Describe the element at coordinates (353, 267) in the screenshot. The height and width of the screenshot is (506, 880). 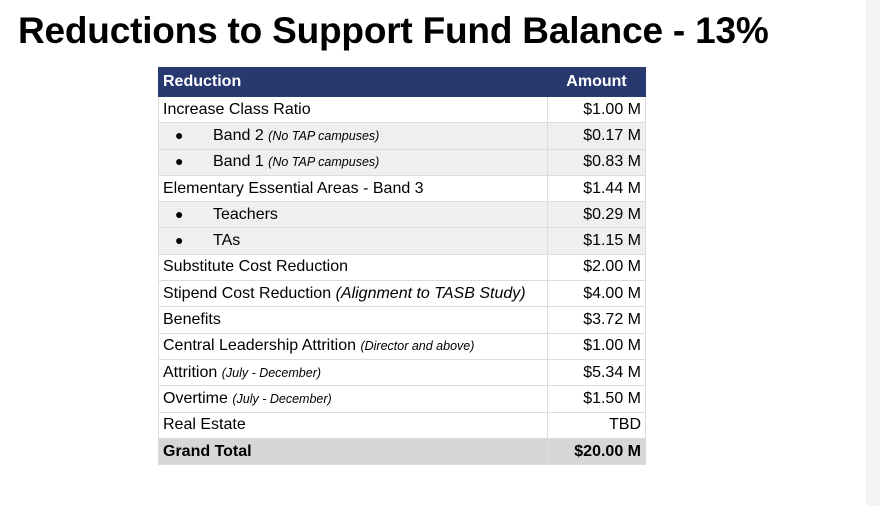
I see `row-label-cell: Substitute Cost Reduction` at that location.